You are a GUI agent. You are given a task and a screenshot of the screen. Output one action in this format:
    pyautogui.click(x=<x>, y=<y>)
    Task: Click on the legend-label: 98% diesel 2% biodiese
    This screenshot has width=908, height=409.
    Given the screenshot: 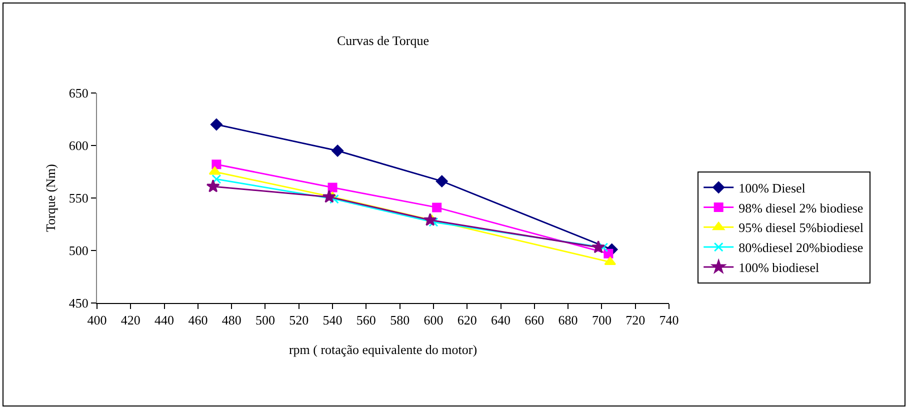 What is the action you would take?
    pyautogui.click(x=801, y=208)
    